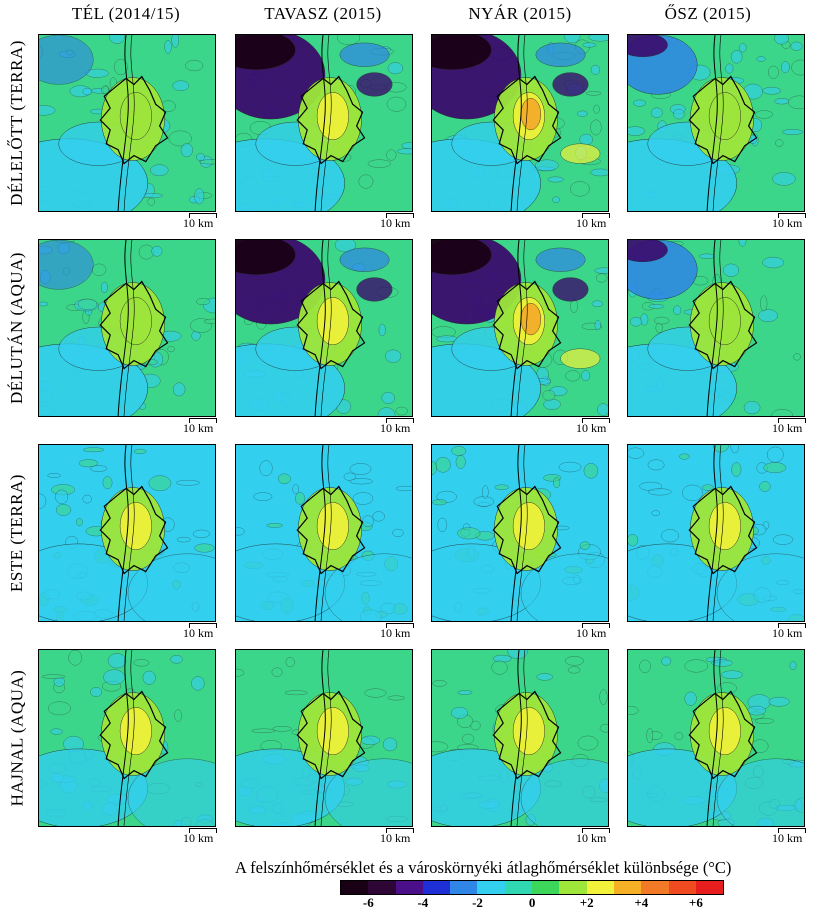 This screenshot has height=914, width=818. What do you see at coordinates (17, 123) in the screenshot?
I see `row-header-morning: DÉLELŐTT (TERRA)` at bounding box center [17, 123].